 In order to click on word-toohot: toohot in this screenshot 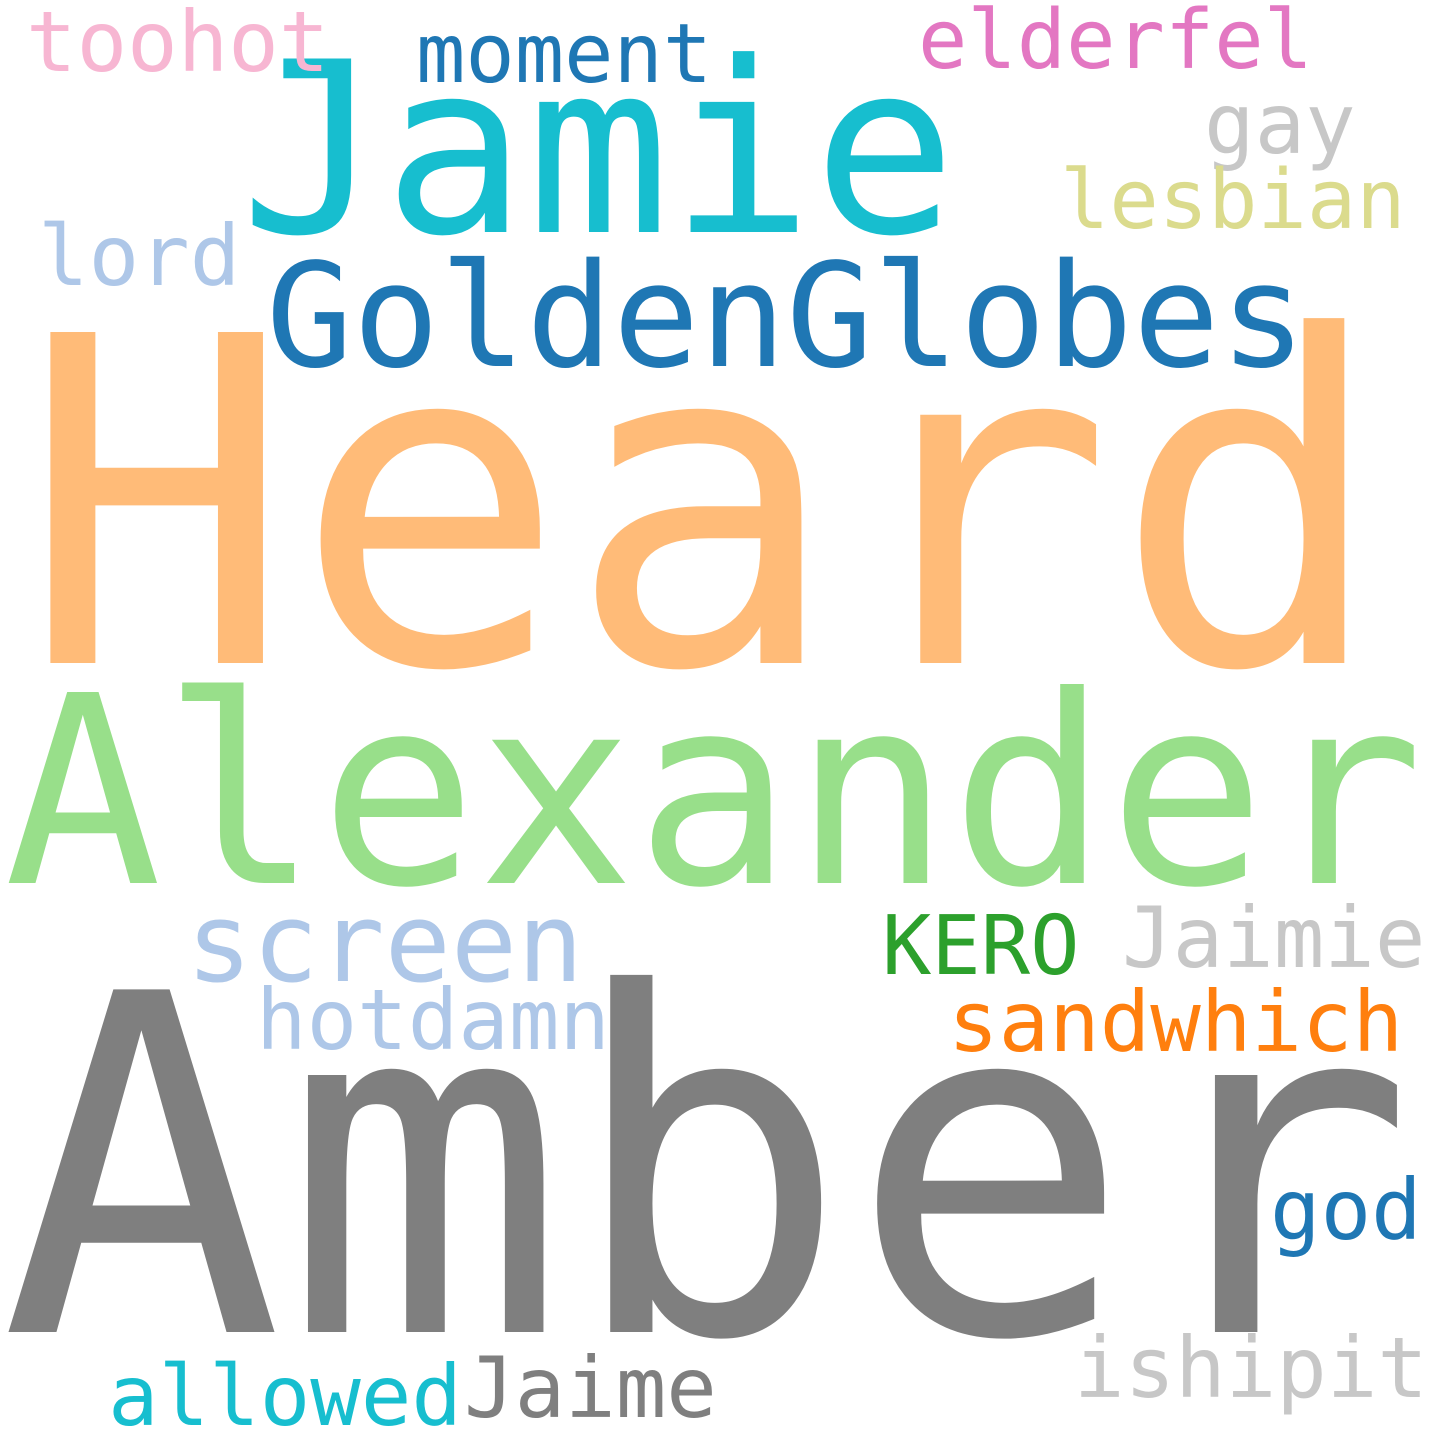, I will do `click(178, 45)`.